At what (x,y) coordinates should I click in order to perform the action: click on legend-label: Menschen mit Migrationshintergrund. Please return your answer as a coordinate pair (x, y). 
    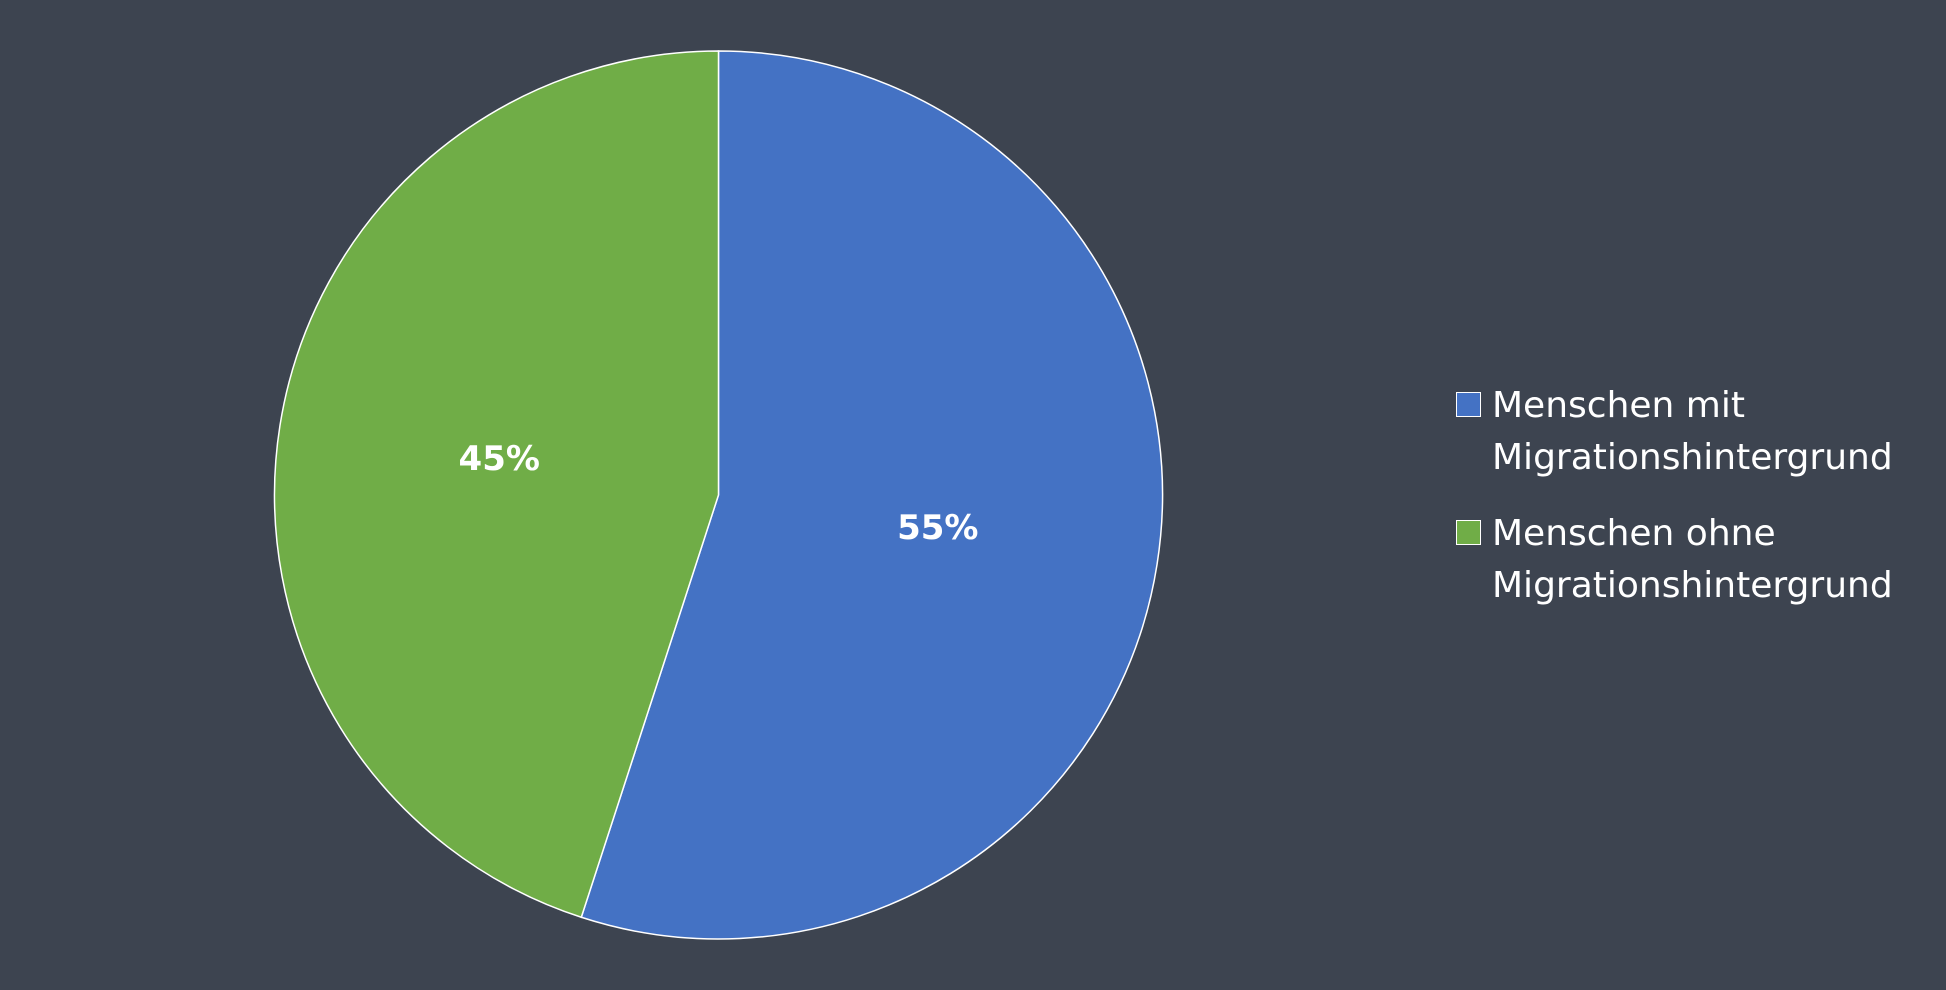
    Looking at the image, I should click on (1692, 431).